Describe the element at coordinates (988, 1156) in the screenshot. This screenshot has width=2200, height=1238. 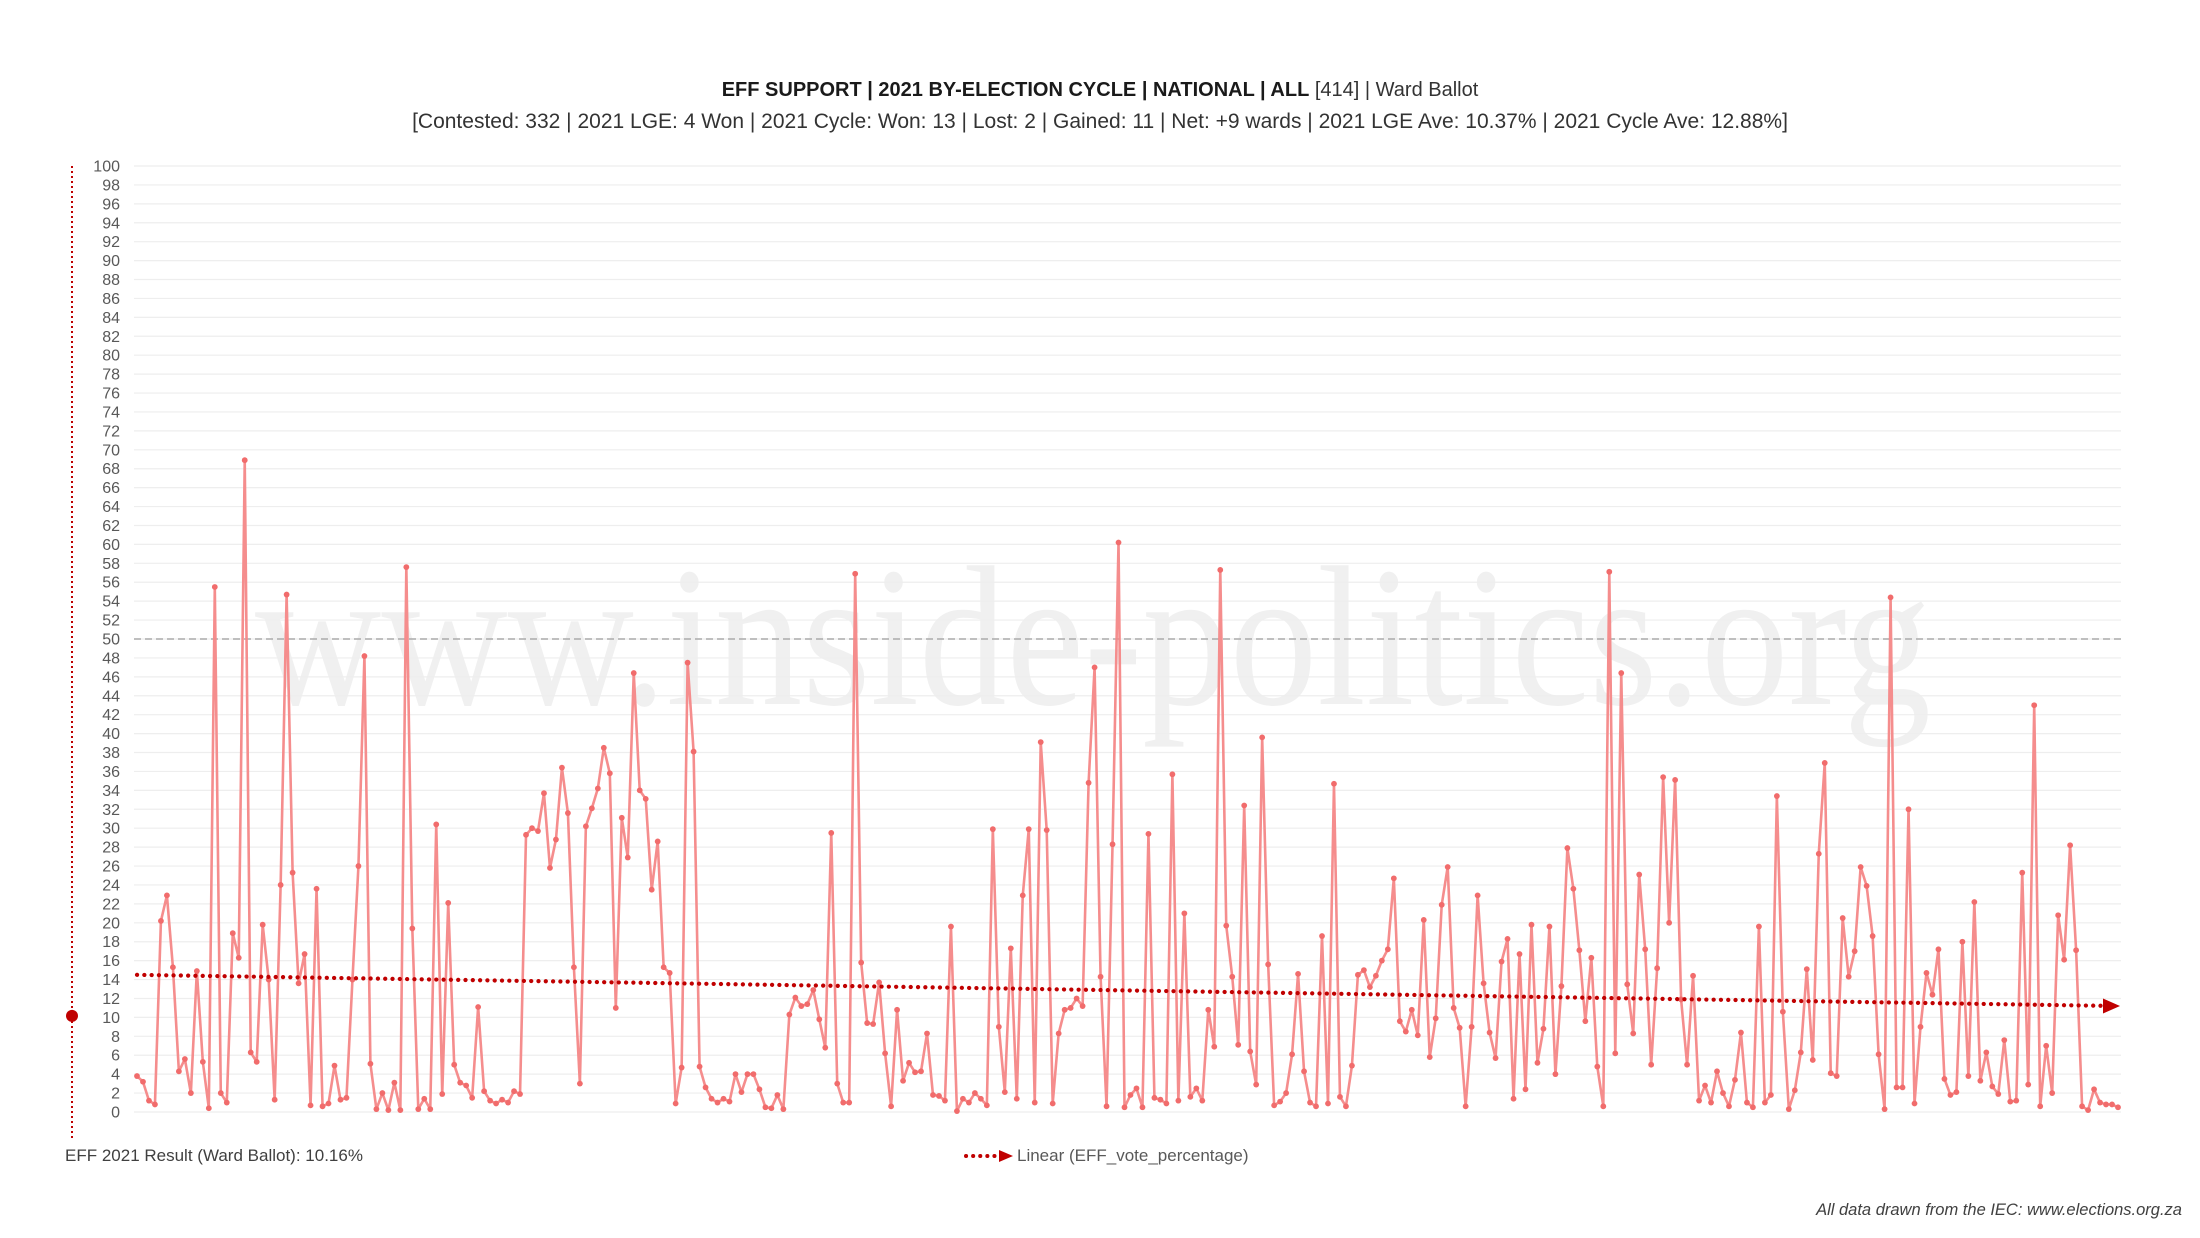
I see `legend-trendline-icon` at that location.